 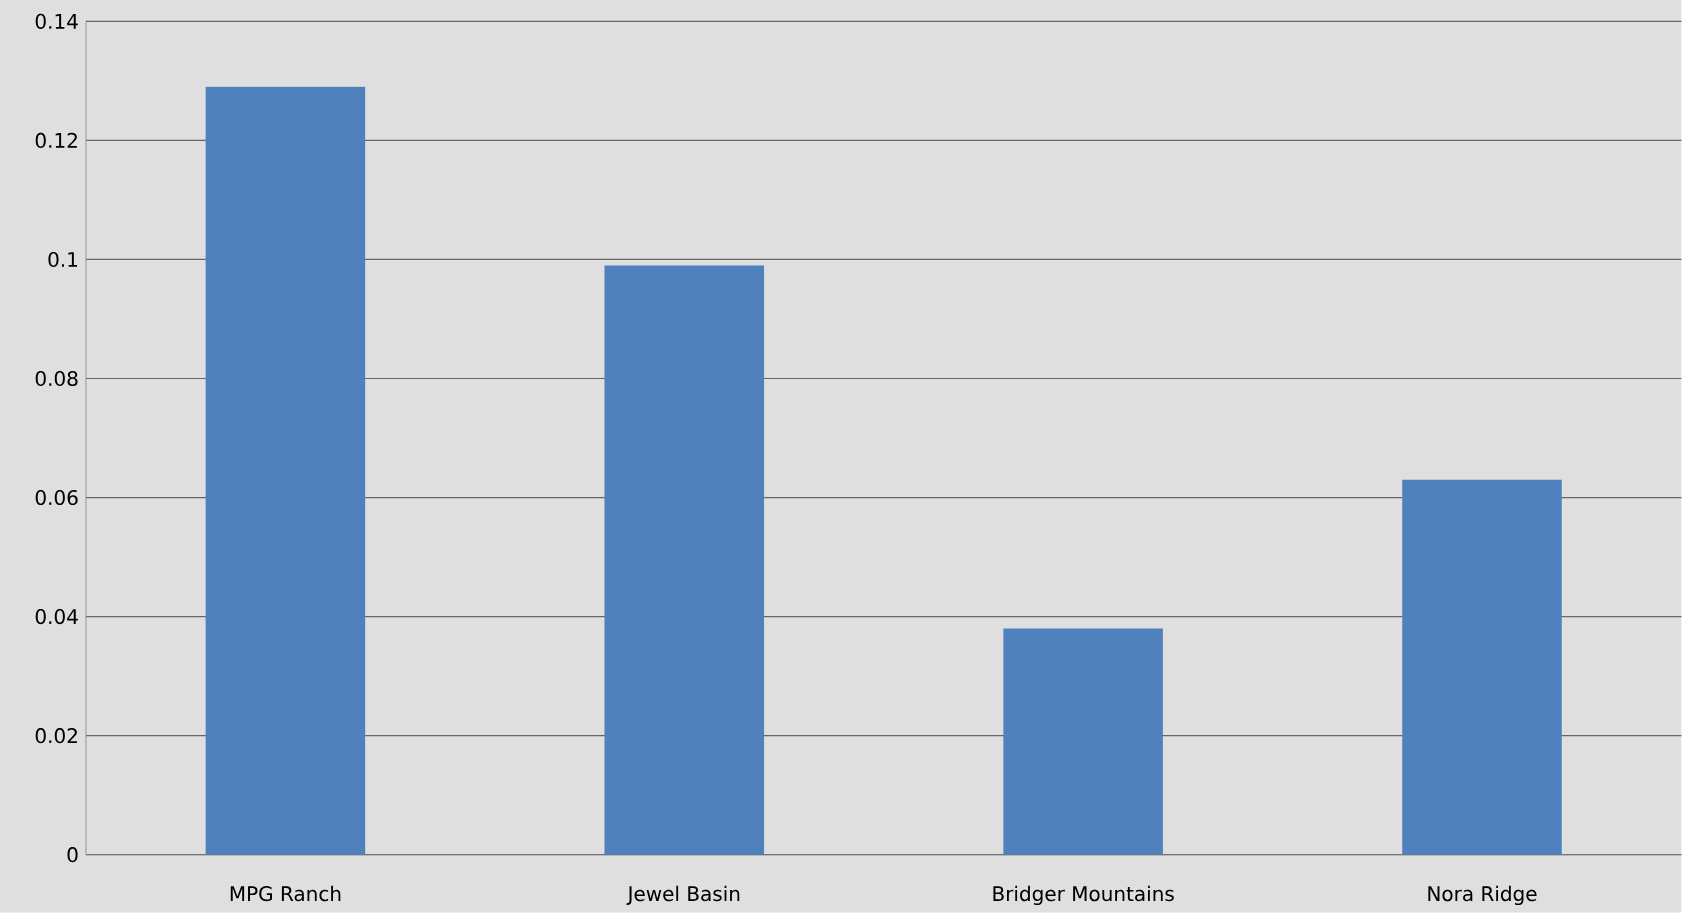 I want to click on y-tick-label: 0.12, so click(x=56, y=140).